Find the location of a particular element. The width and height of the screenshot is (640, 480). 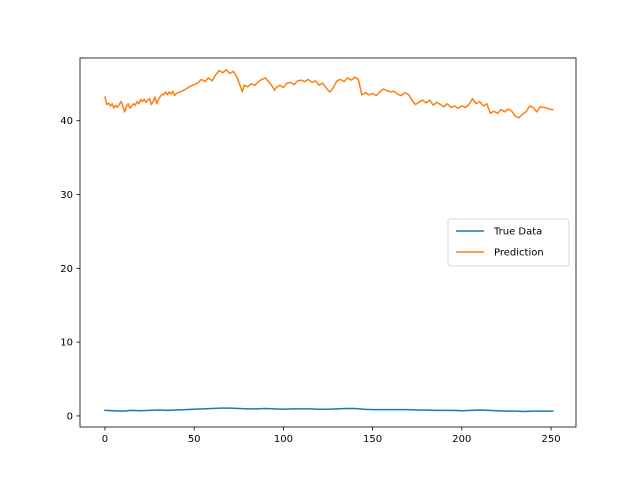

x-tick-label: 200 is located at coordinates (461, 439).